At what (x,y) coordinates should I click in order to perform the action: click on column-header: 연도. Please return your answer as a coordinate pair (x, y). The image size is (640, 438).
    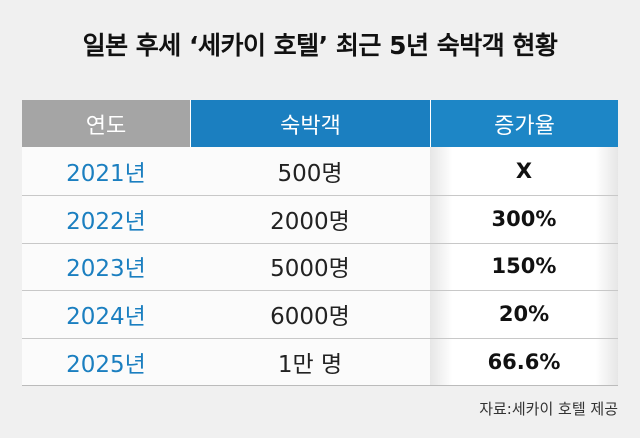
    Looking at the image, I should click on (106, 123).